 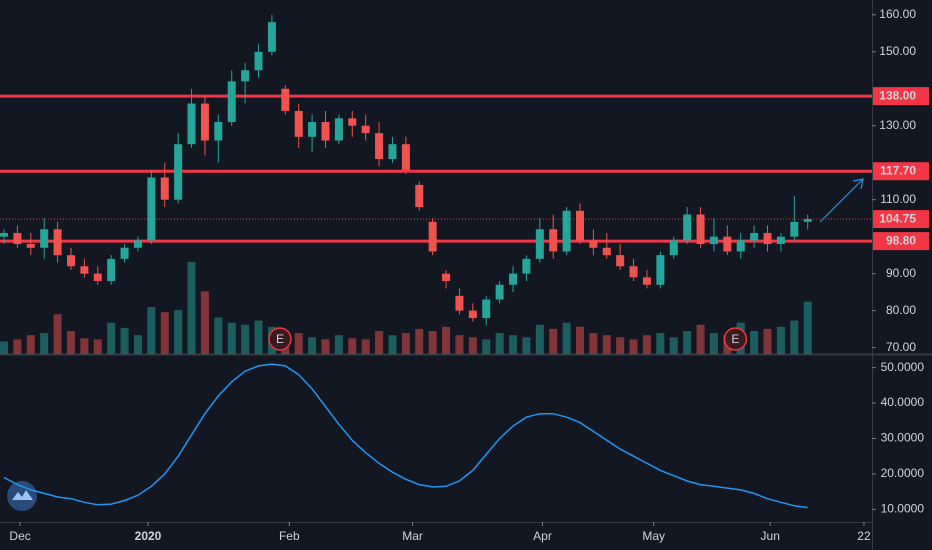 What do you see at coordinates (770, 536) in the screenshot?
I see `x-tick-label: Jun` at bounding box center [770, 536].